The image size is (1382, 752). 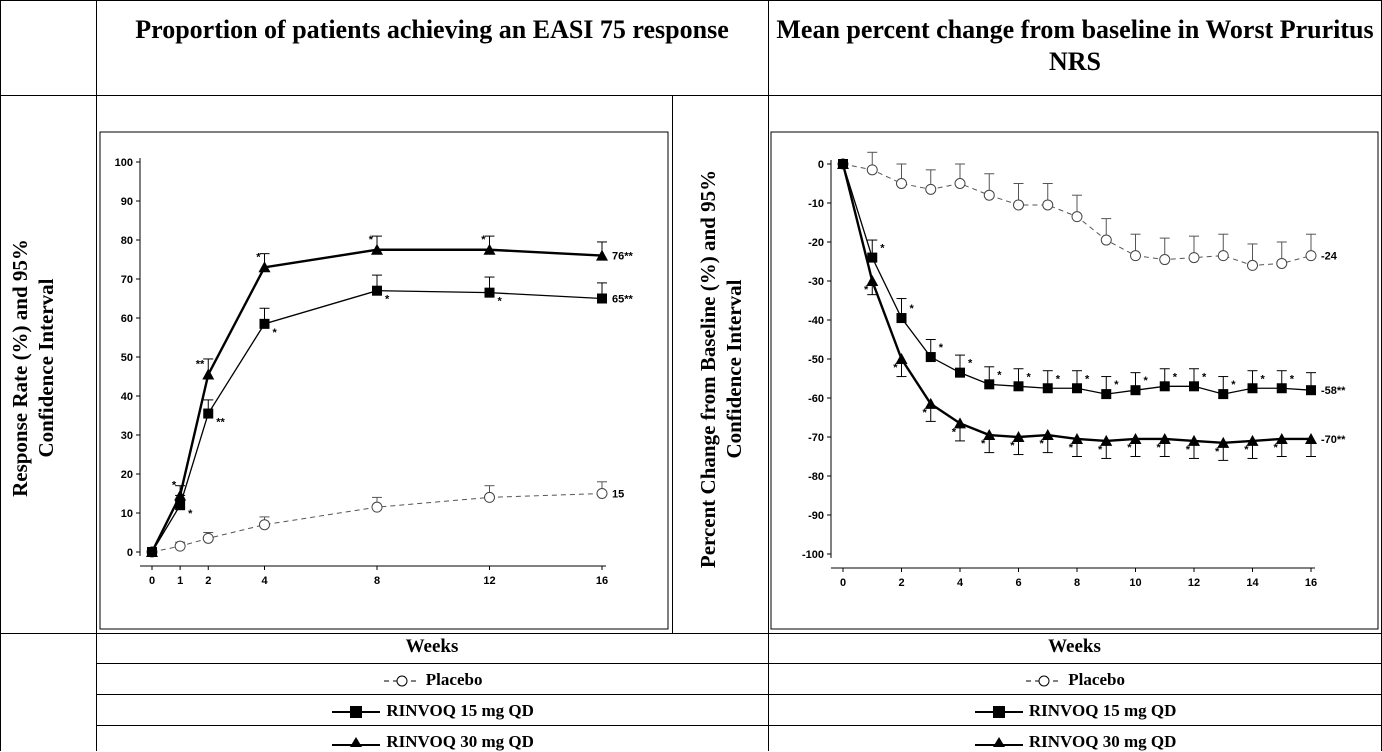 I want to click on easi-xtick-label: 8, so click(x=377, y=581).